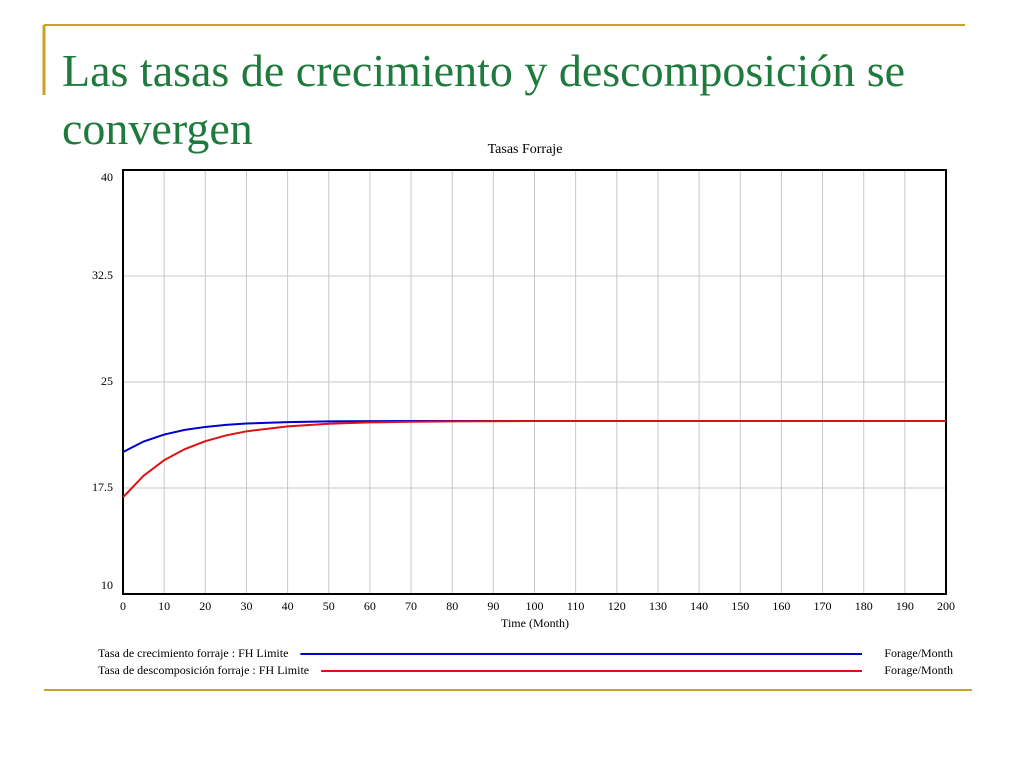 The image size is (1024, 768). What do you see at coordinates (535, 606) in the screenshot?
I see `x-tick-label: 100` at bounding box center [535, 606].